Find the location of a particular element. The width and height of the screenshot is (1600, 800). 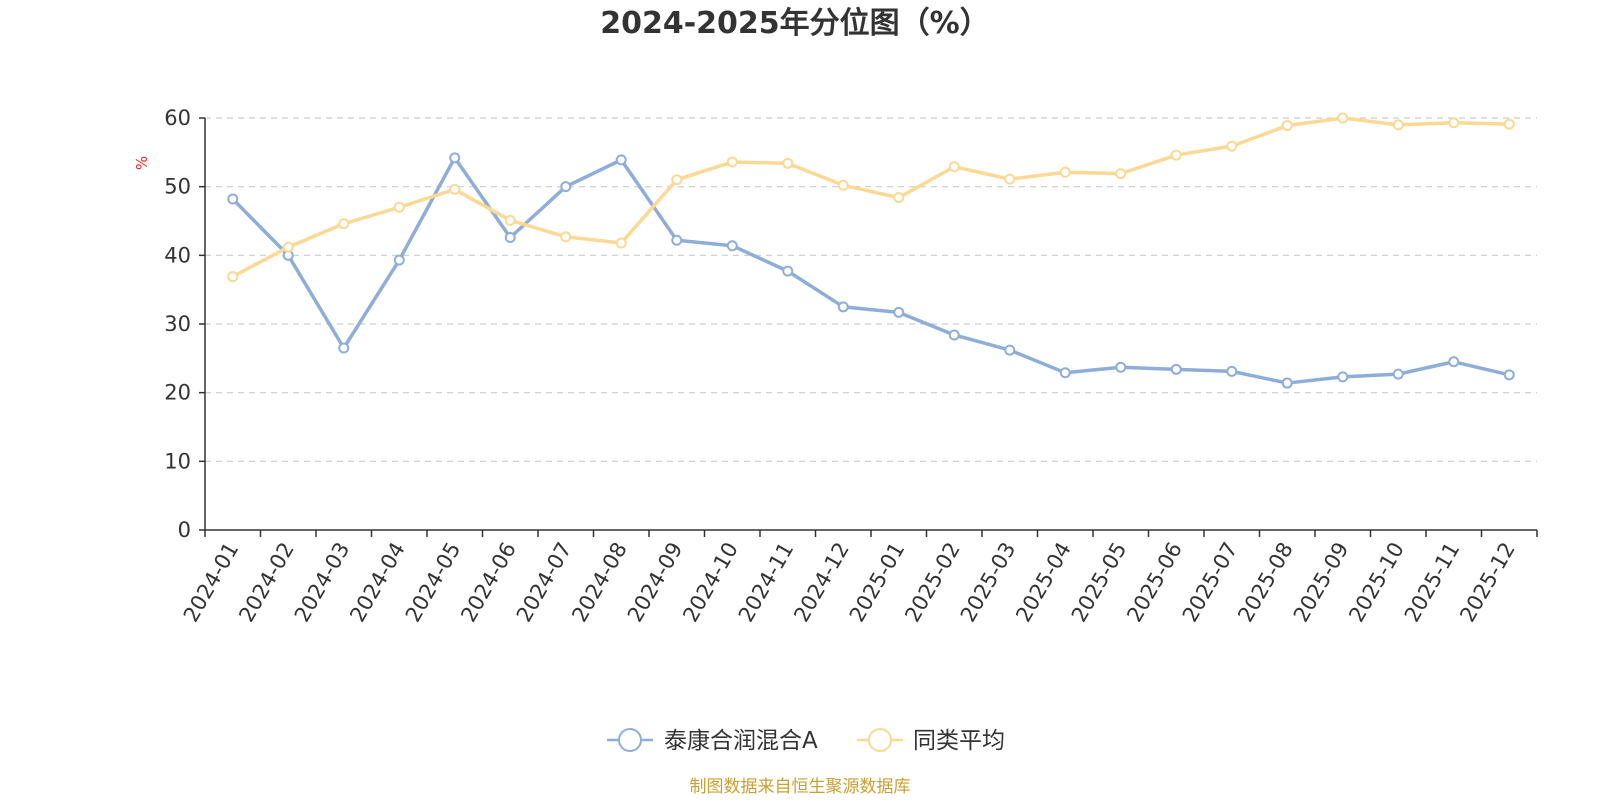

x-tick-label: 2025-10 is located at coordinates (1376, 582).